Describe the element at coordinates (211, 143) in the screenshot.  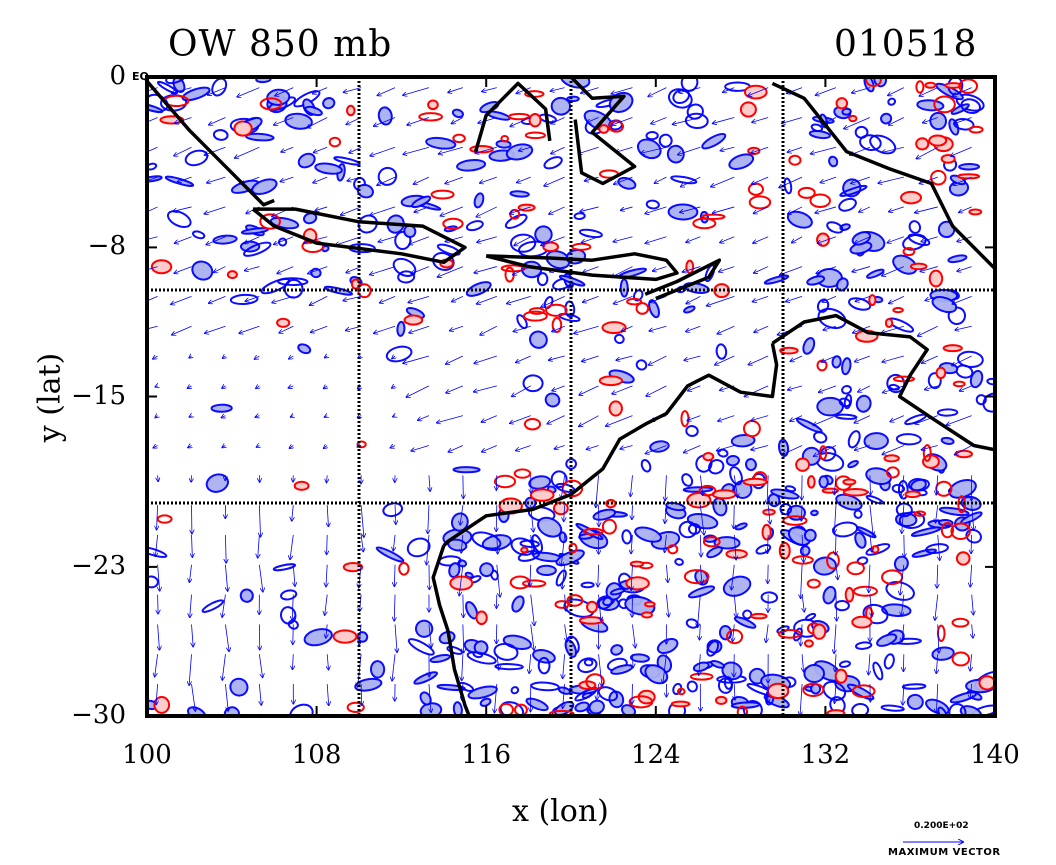
I see `coastline` at that location.